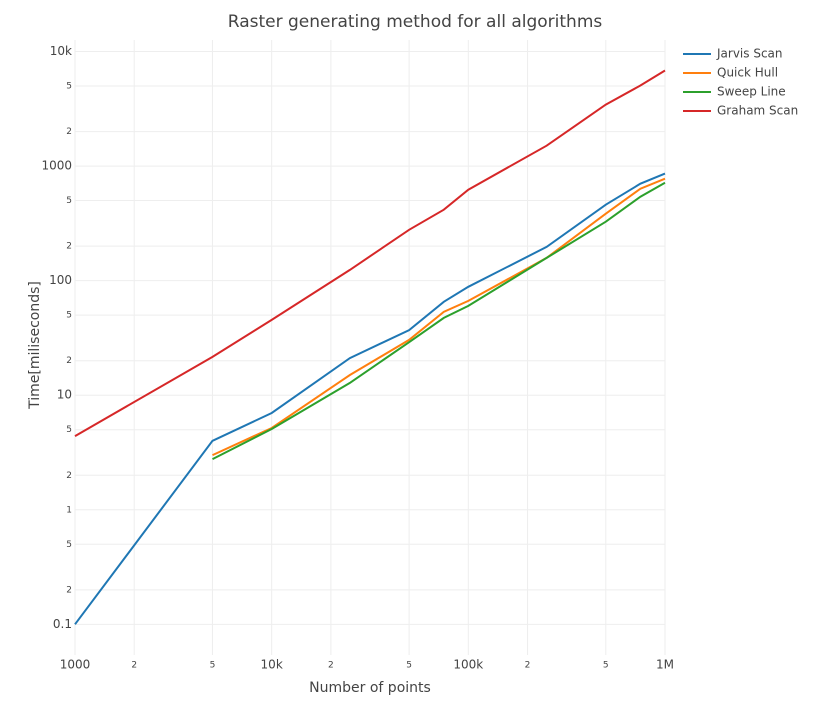  What do you see at coordinates (64, 395) in the screenshot?
I see `y-tick-label: 10` at bounding box center [64, 395].